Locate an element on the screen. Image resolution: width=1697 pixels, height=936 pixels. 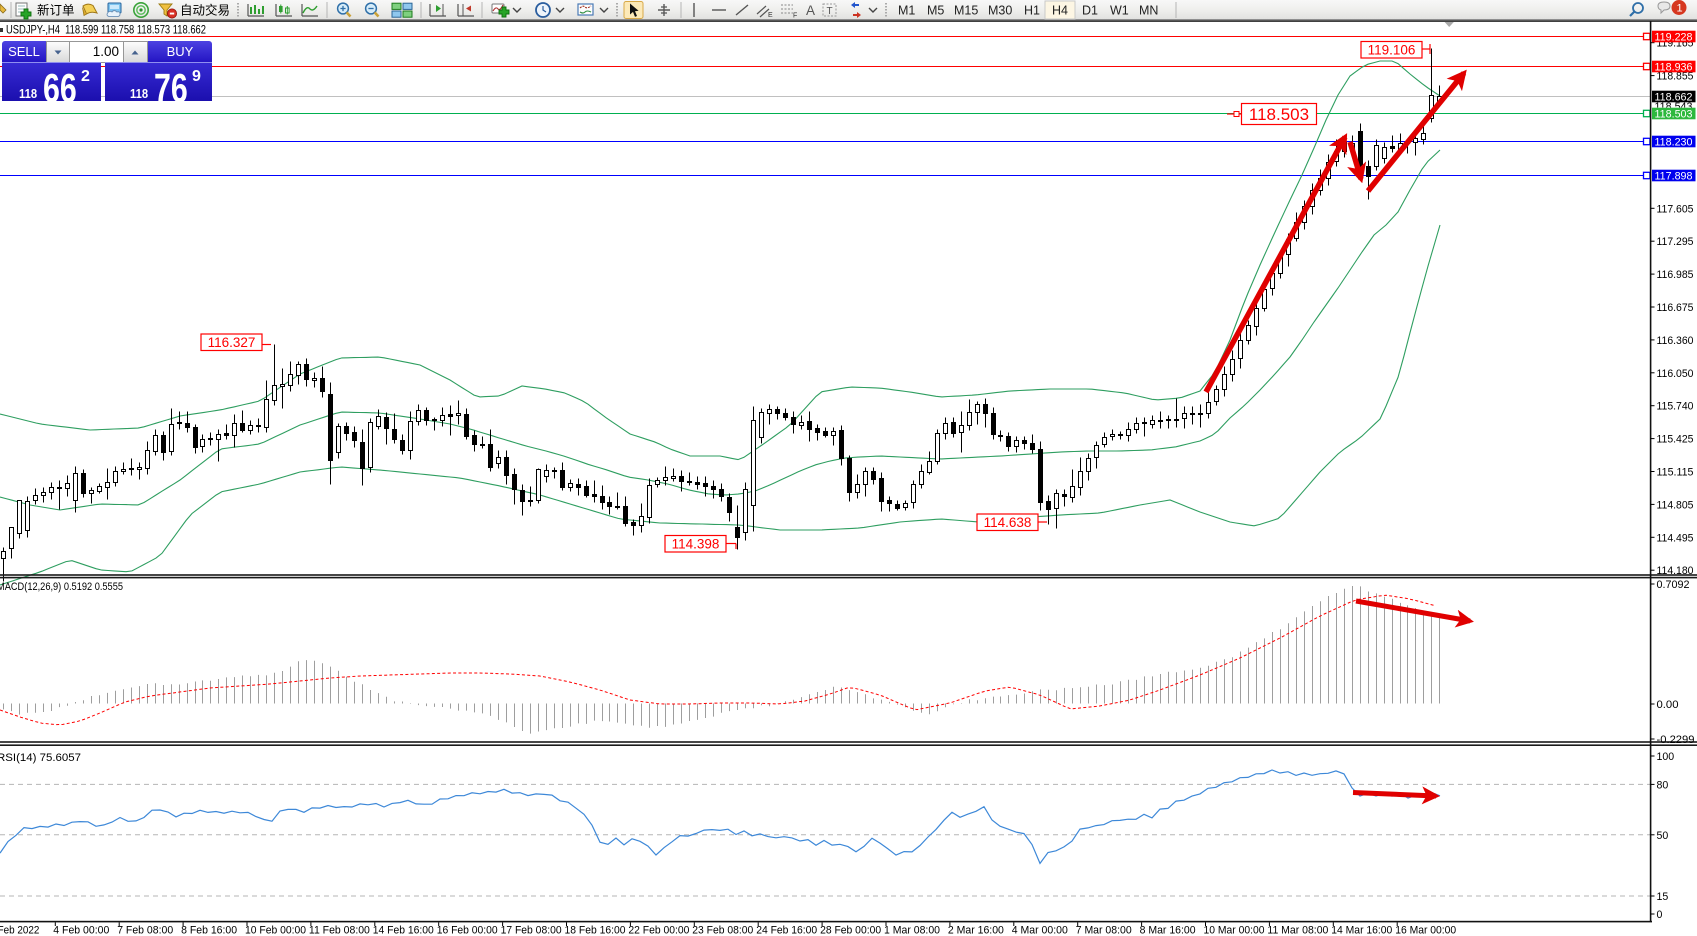
svg-text: 0.7092 is located at coordinates (1673, 585).